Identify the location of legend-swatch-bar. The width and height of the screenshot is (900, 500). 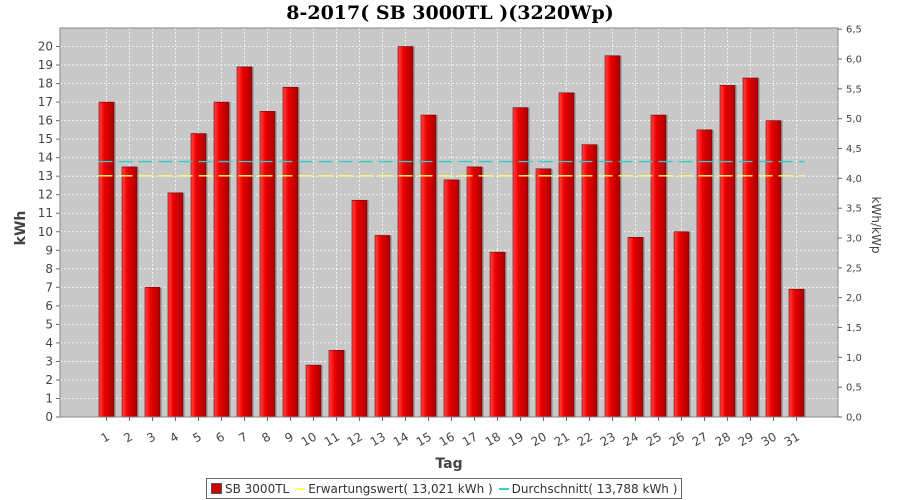
(216, 488).